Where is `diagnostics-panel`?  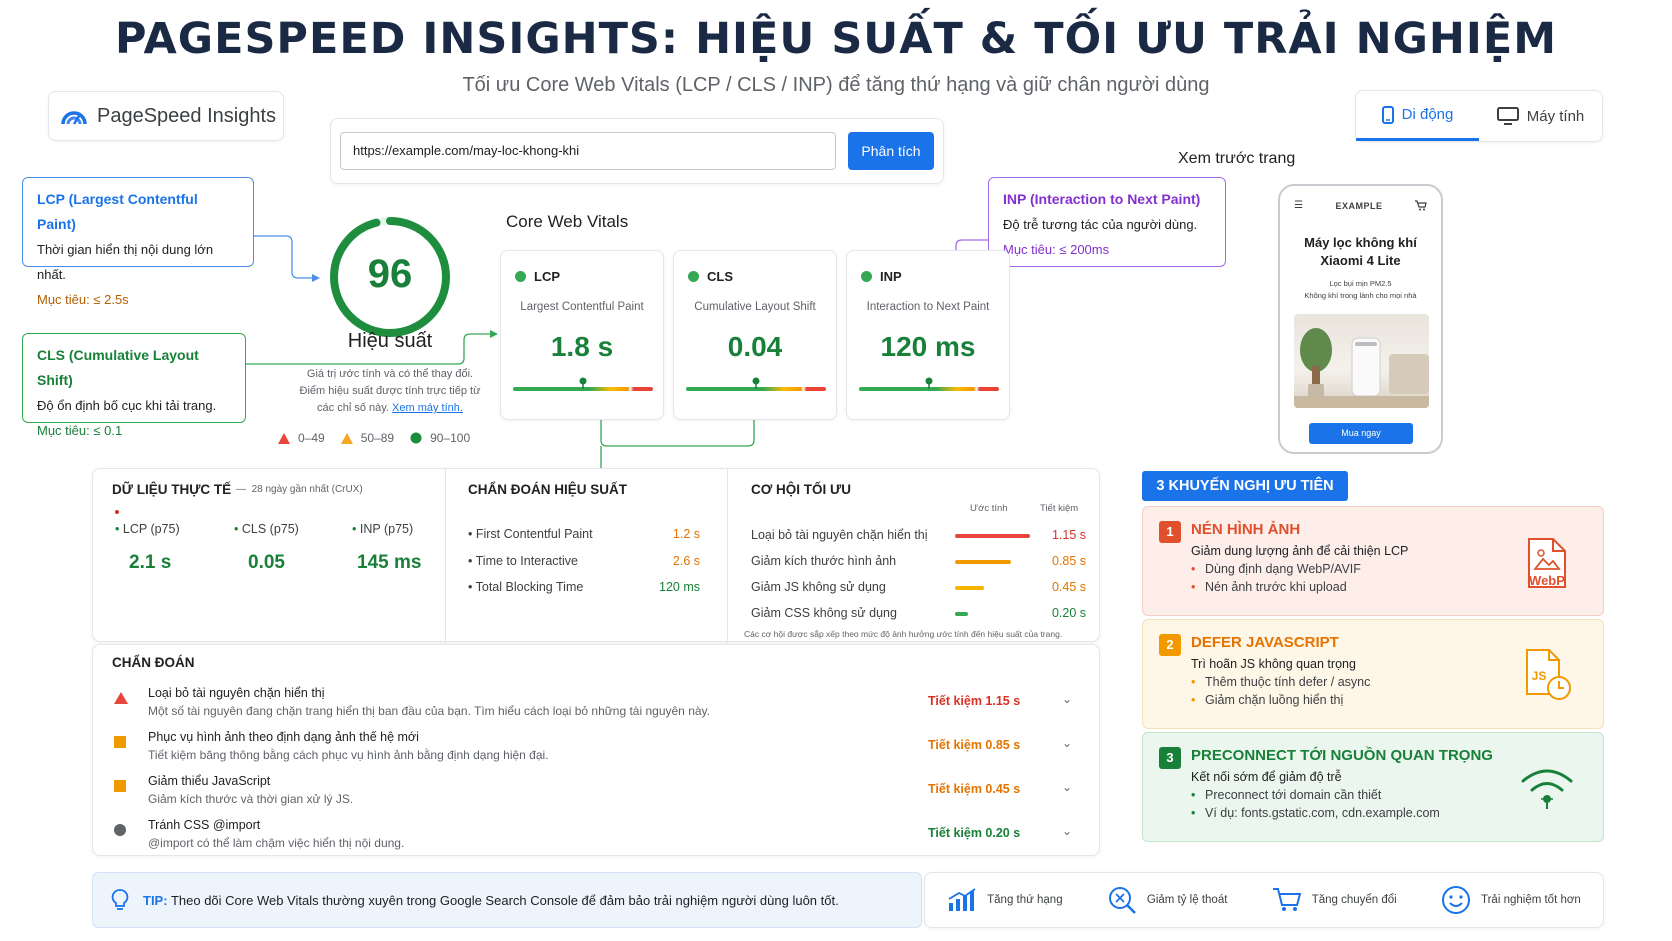 diagnostics-panel is located at coordinates (596, 750).